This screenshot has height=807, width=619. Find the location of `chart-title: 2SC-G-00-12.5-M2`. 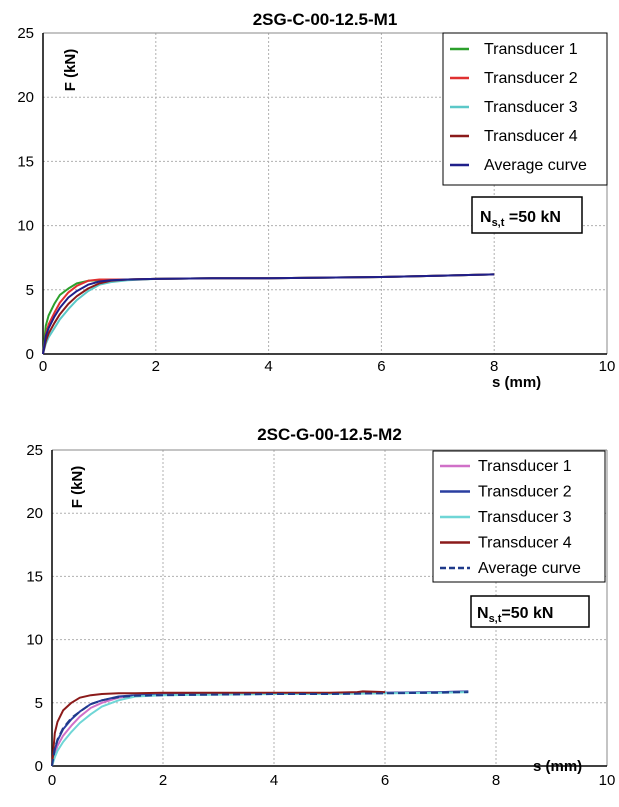

chart-title: 2SC-G-00-12.5-M2 is located at coordinates (329, 434).